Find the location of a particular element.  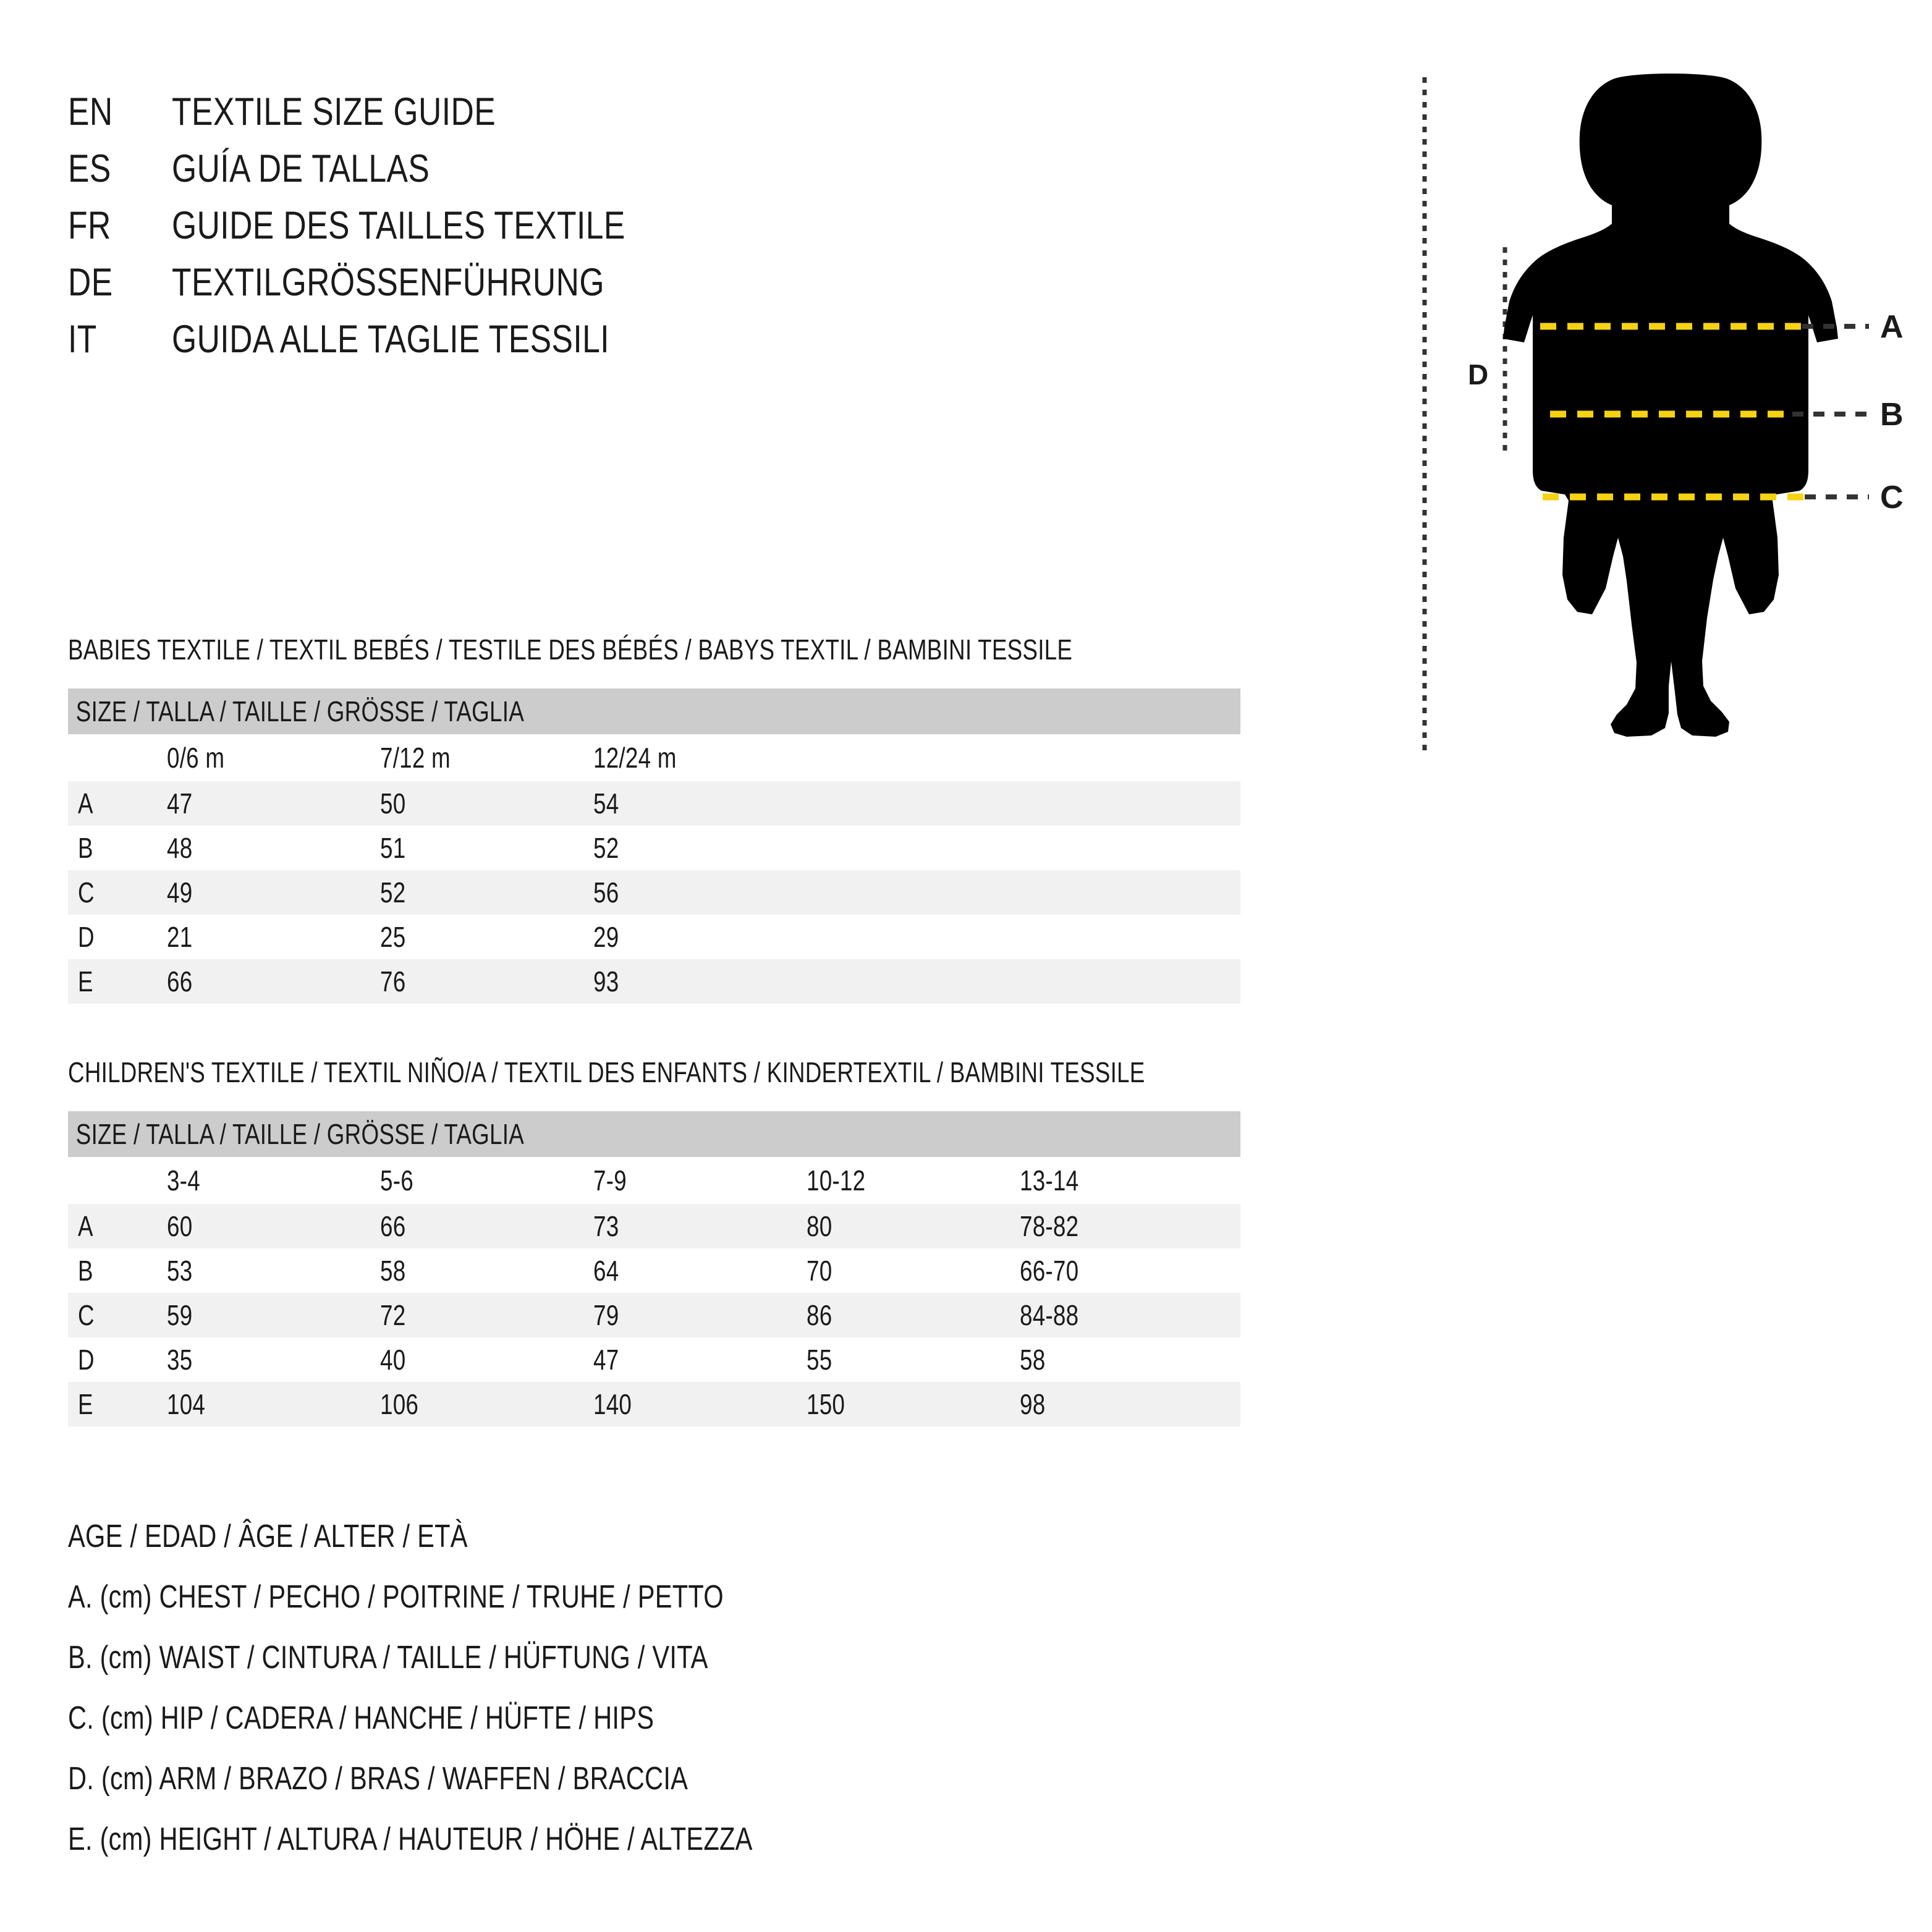

language-code-de: DE is located at coordinates (90, 282).